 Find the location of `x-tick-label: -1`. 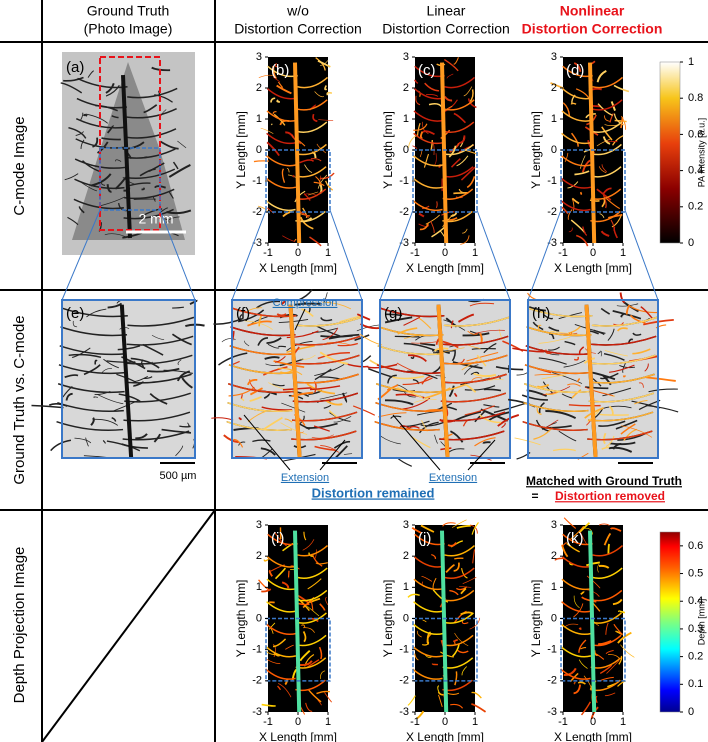

x-tick-label: -1 is located at coordinates (415, 722).